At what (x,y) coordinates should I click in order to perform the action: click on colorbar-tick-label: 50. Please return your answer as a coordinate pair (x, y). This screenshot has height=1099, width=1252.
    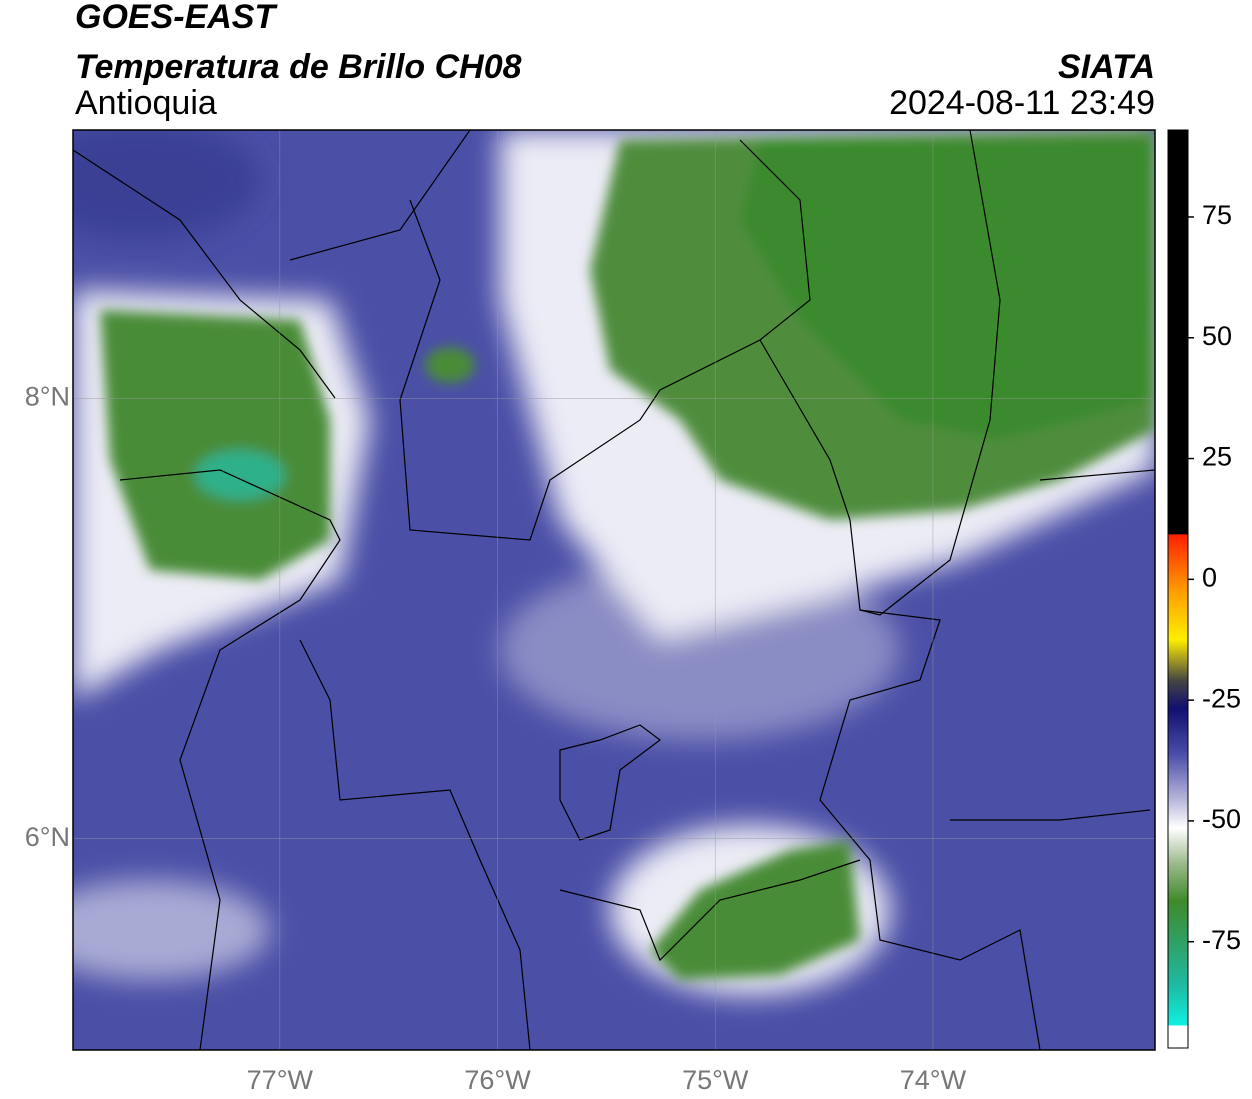
    Looking at the image, I should click on (1217, 336).